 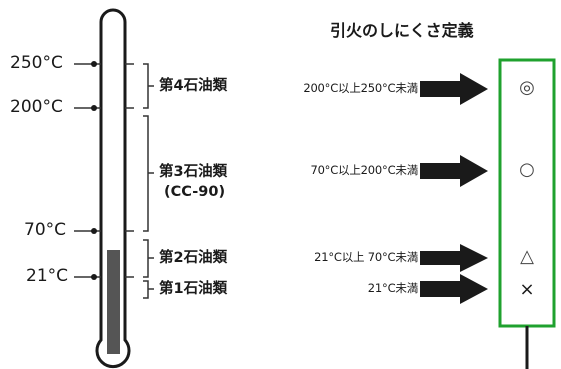 What do you see at coordinates (47, 276) in the screenshot?
I see `temp-label-21: 21°C` at bounding box center [47, 276].